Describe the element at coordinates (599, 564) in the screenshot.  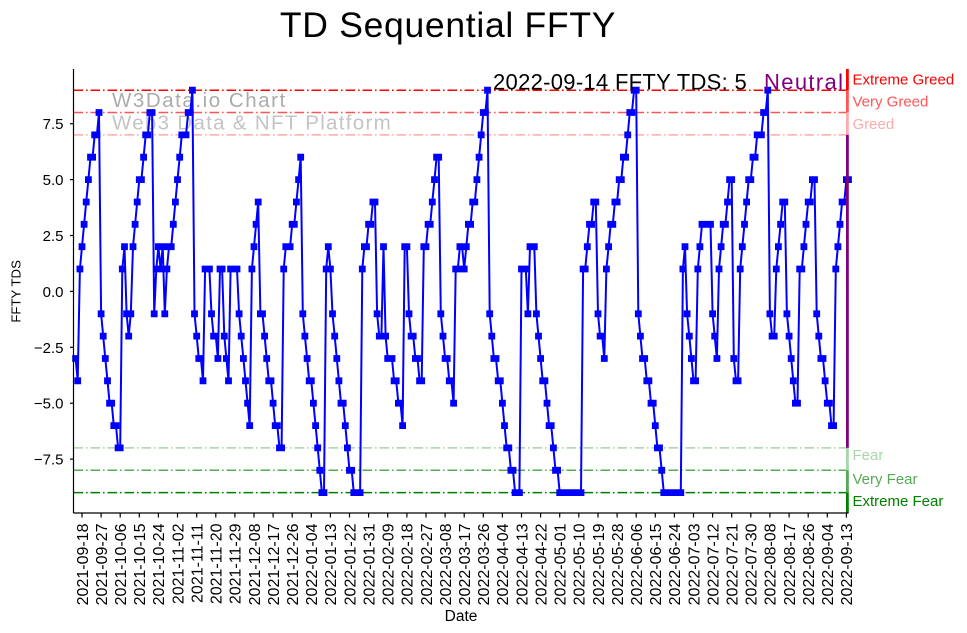
I see `svg-text: 2022-05-19` at that location.